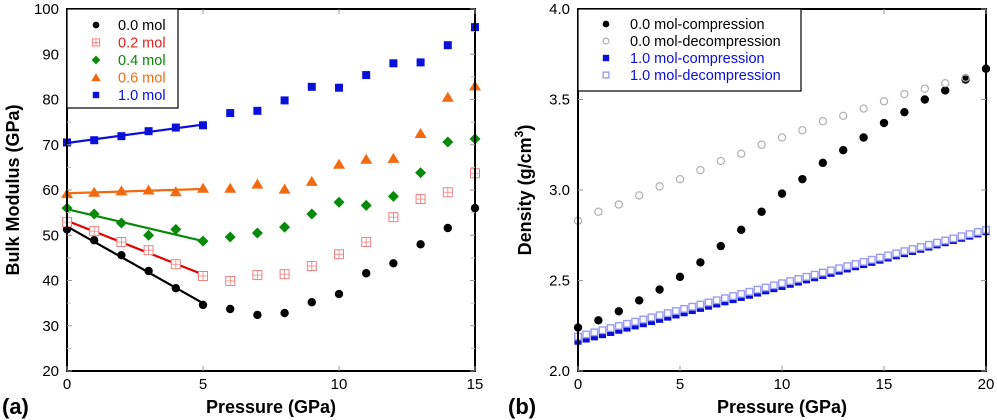 This screenshot has width=997, height=420. I want to click on panel-b-label: (b), so click(522, 406).